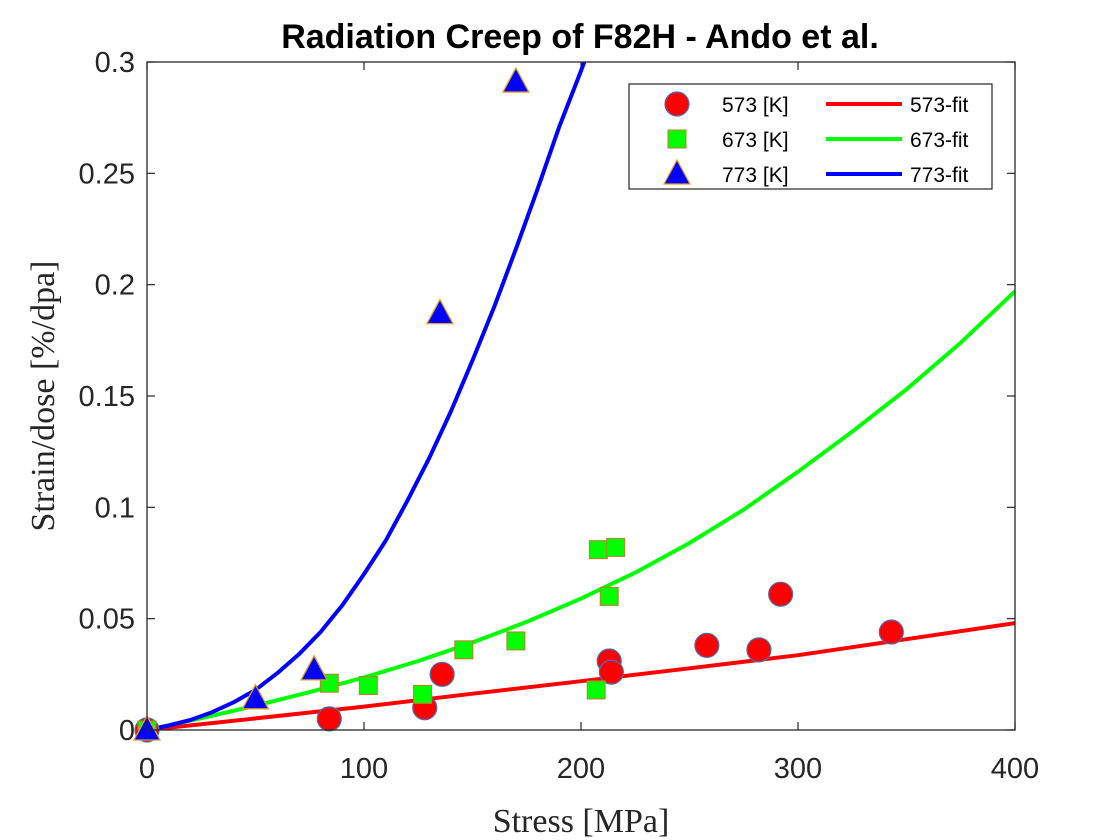 This screenshot has width=1120, height=840. I want to click on y-tick-label: 0.1, so click(115, 508).